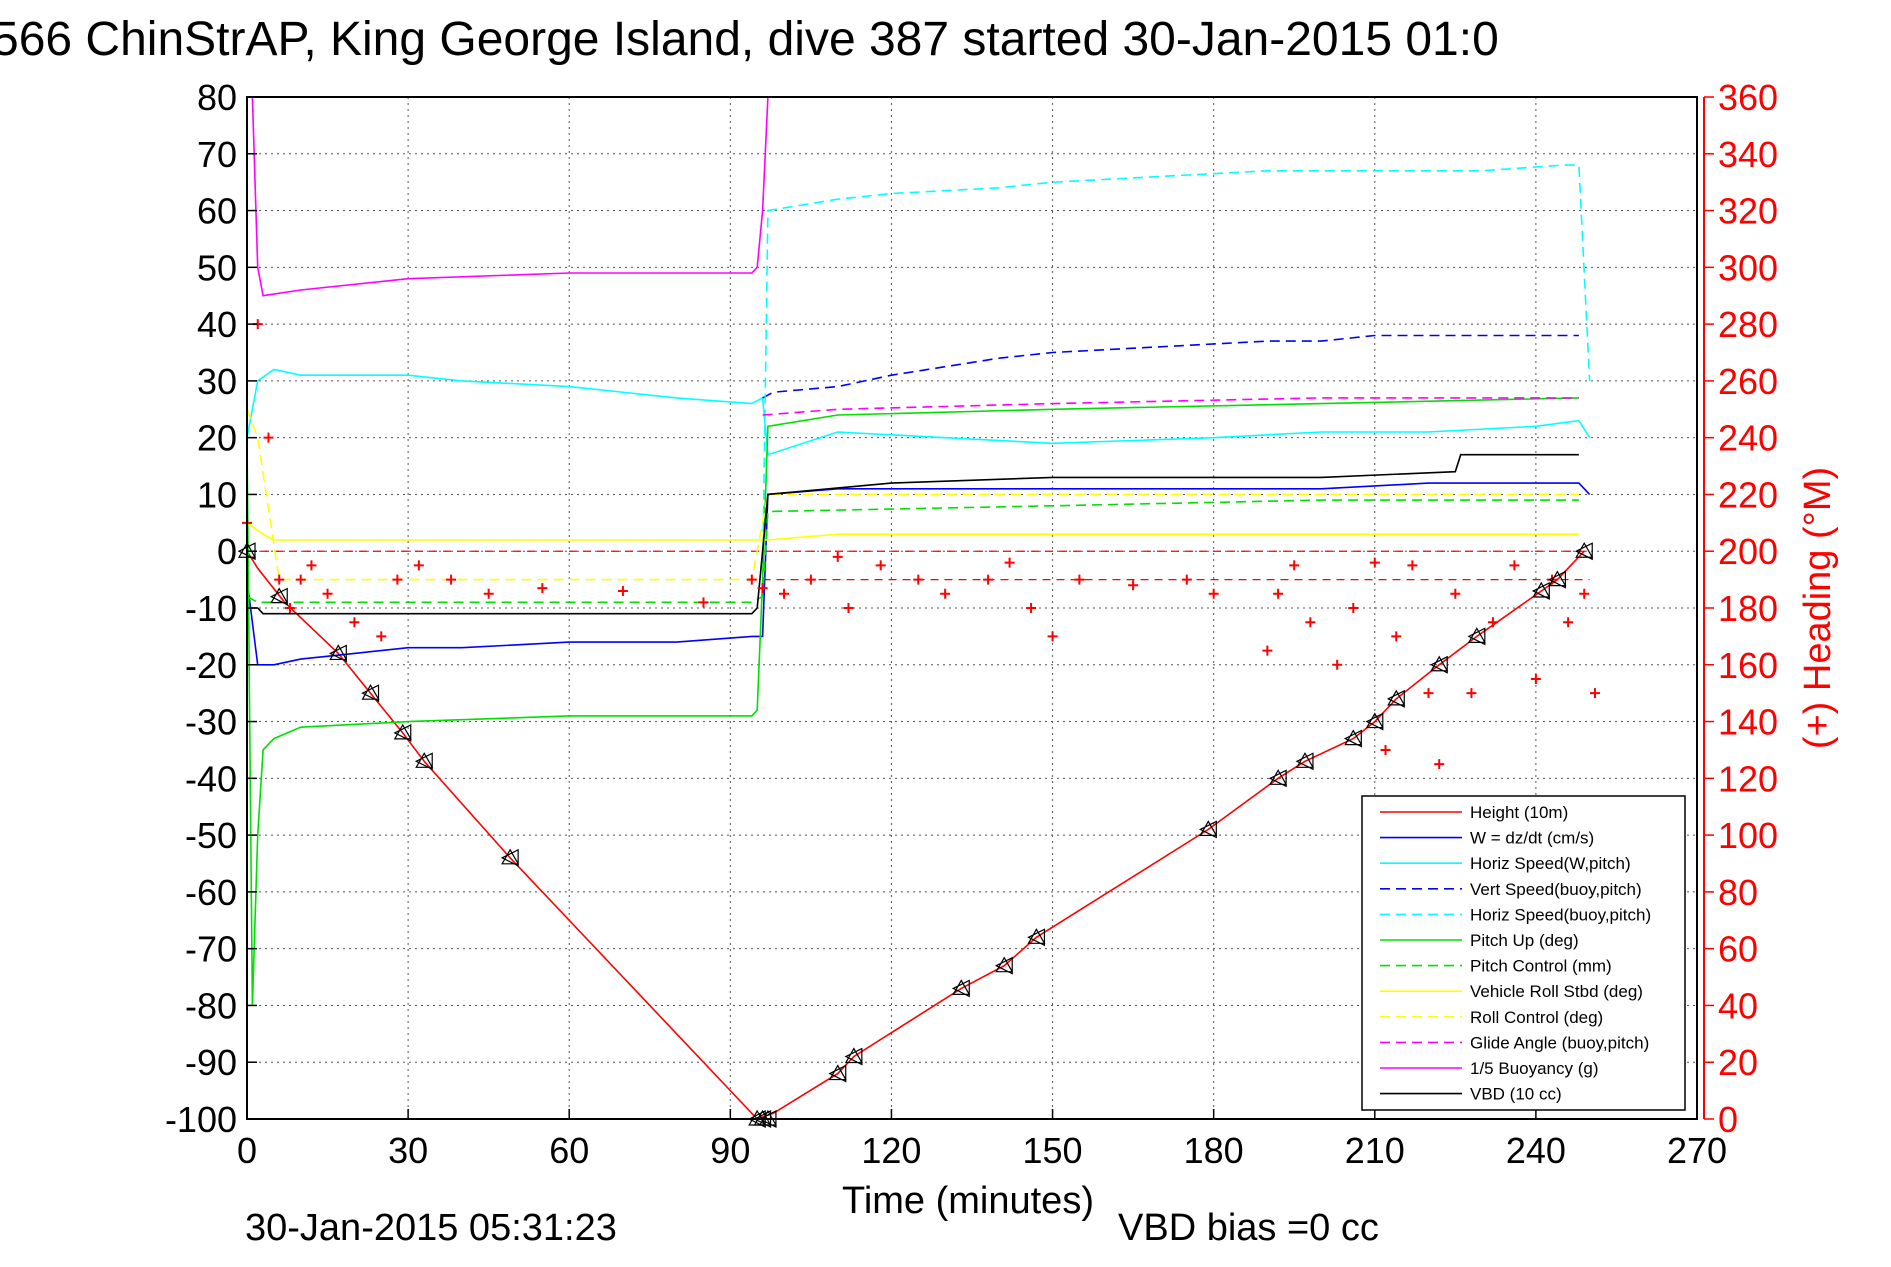  What do you see at coordinates (1516, 1094) in the screenshot?
I see `legend-label: VBD (10 cc)` at bounding box center [1516, 1094].